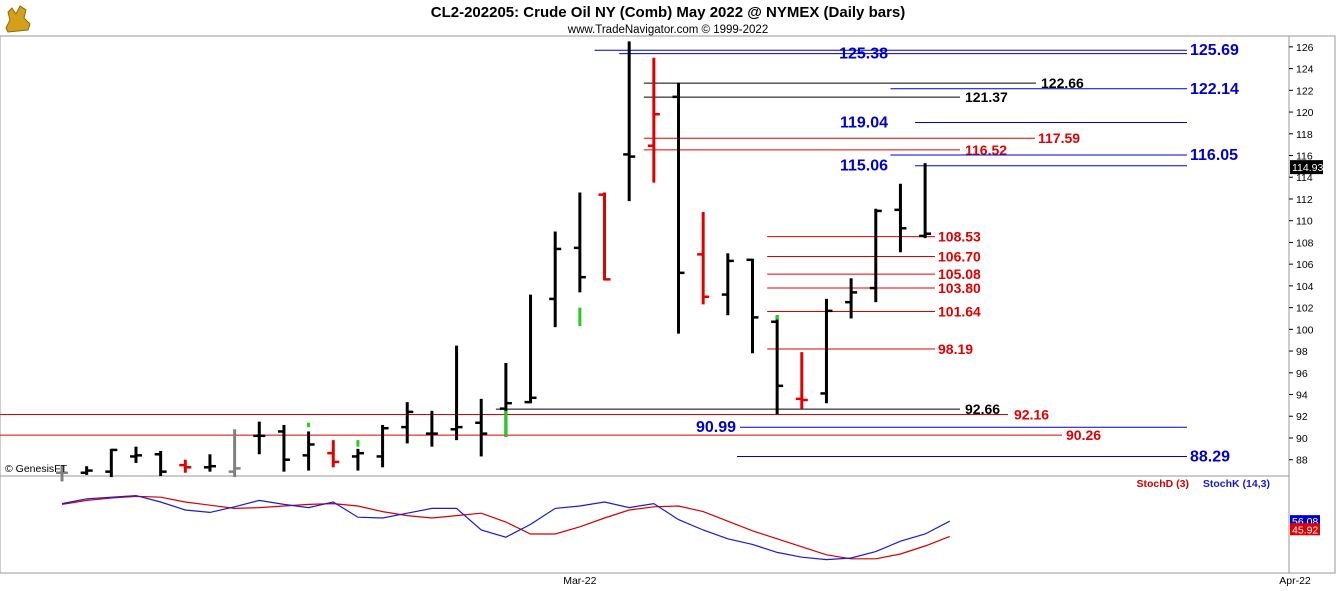 Image resolution: width=1336 pixels, height=591 pixels. What do you see at coordinates (1304, 200) in the screenshot?
I see `y-tick-label: 112` at bounding box center [1304, 200].